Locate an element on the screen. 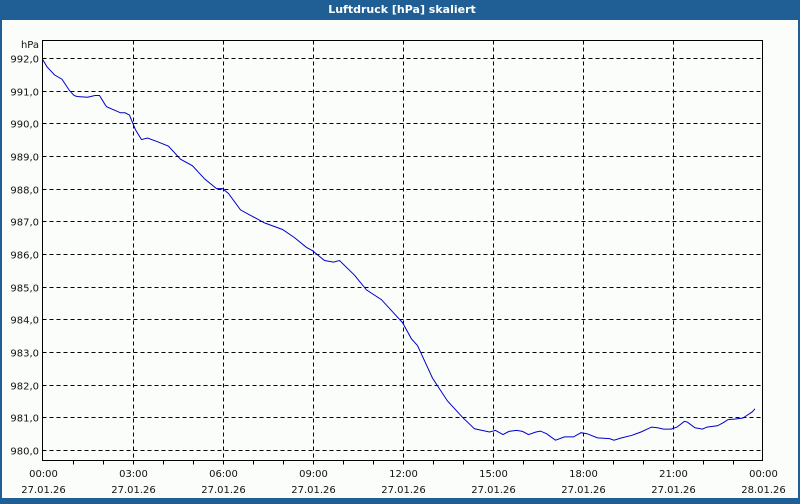 The image size is (800, 504). x-tick-time-label: 03:00 is located at coordinates (133, 474).